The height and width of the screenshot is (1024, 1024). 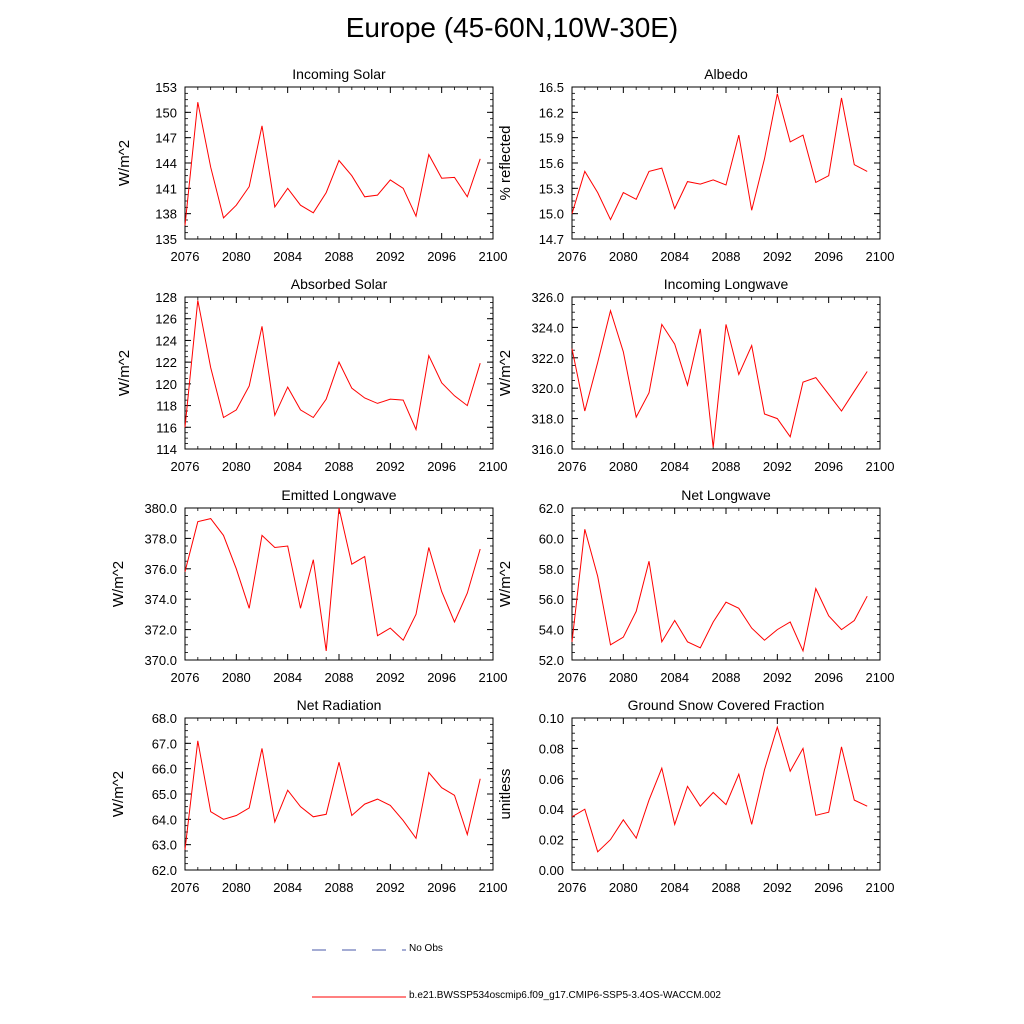 I want to click on y-tick-label: 150, so click(x=166, y=112).